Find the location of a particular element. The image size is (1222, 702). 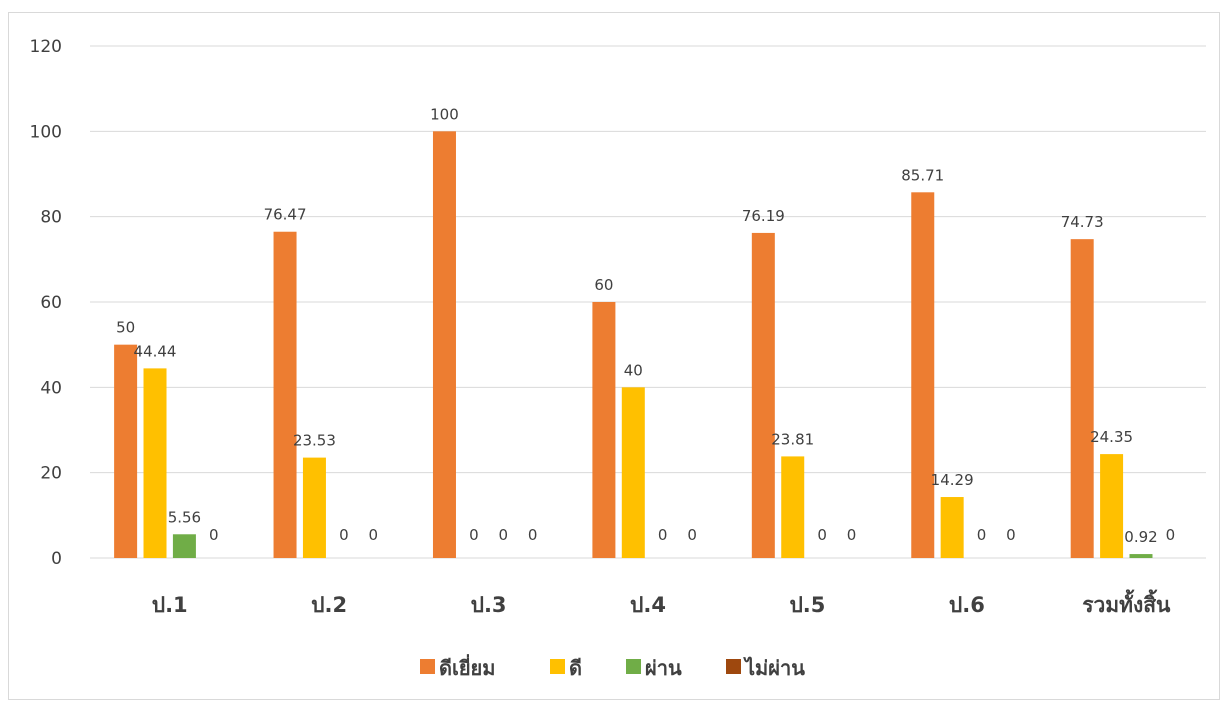

y-tick-label: 0 is located at coordinates (56, 559).